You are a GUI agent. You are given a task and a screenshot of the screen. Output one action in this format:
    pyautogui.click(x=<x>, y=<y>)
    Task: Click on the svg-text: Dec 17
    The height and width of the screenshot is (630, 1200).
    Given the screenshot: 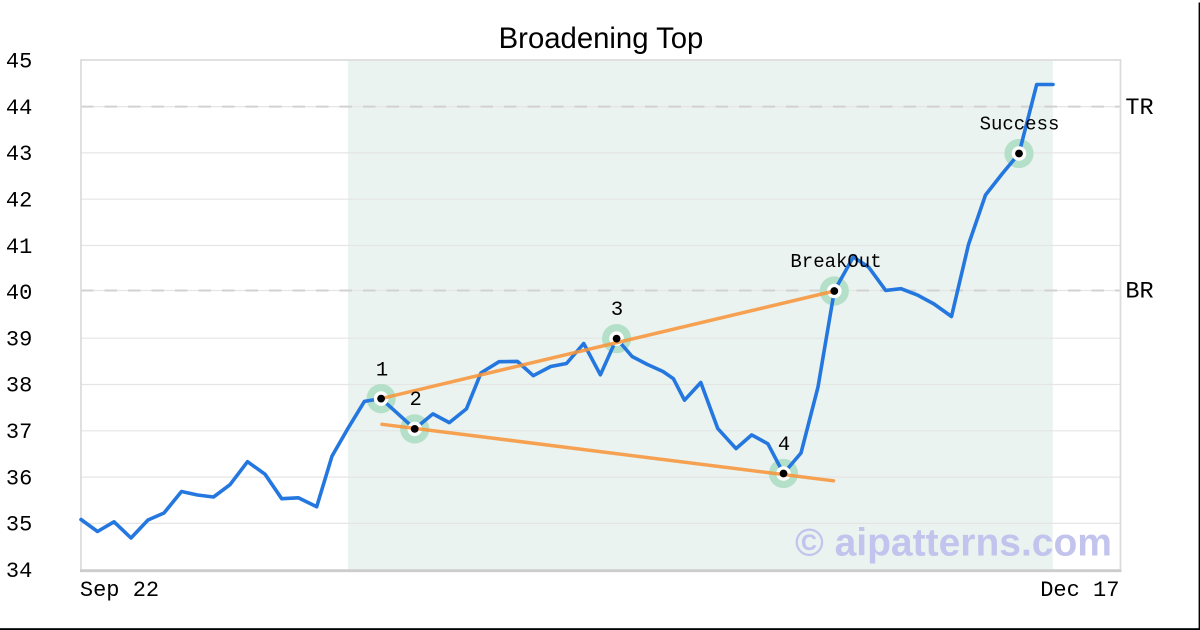 What is the action you would take?
    pyautogui.click(x=1079, y=590)
    